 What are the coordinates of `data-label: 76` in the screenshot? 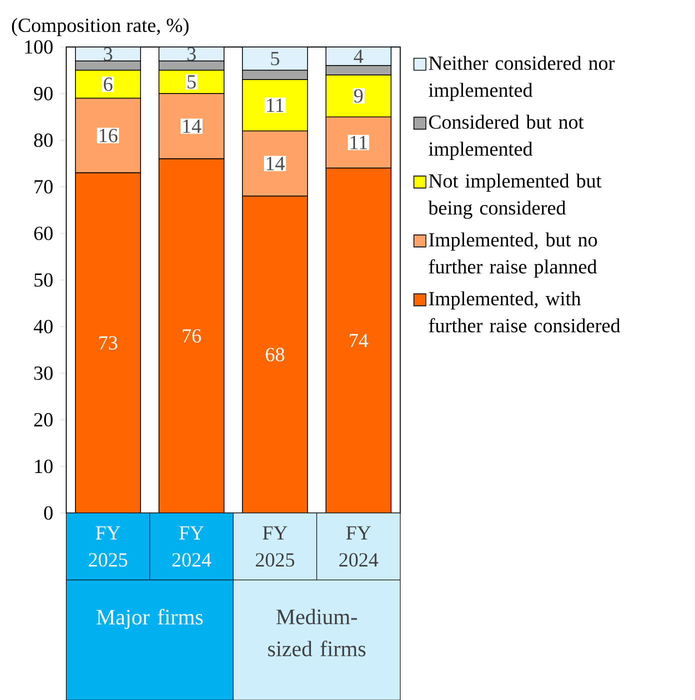 It's located at (191, 336).